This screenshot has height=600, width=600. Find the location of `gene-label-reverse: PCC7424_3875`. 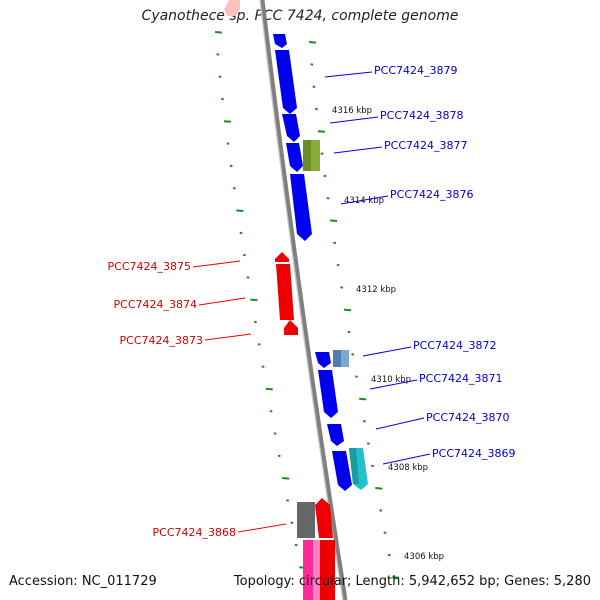

gene-label-reverse: PCC7424_3875 is located at coordinates (149, 266).